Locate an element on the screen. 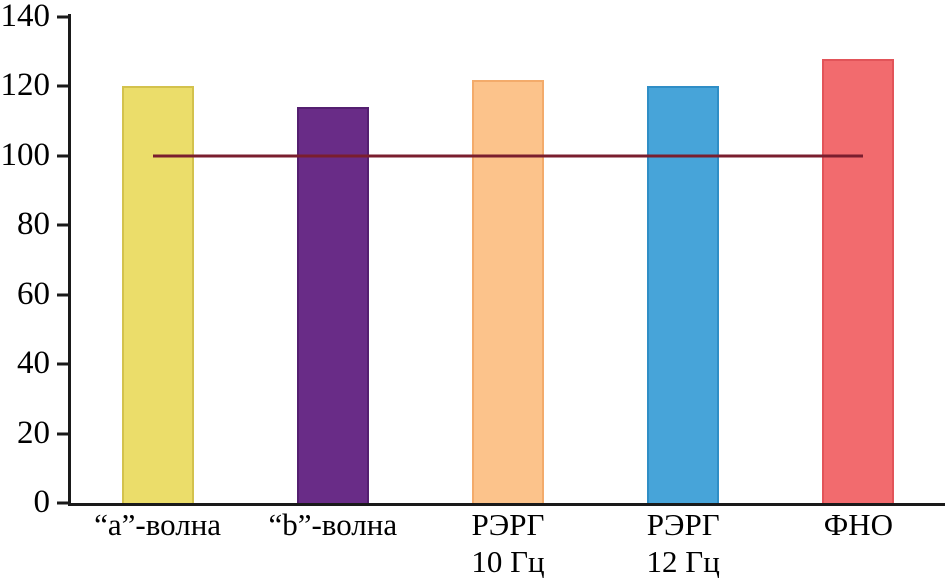 The height and width of the screenshot is (587, 948). x-category-label-5: ФНО is located at coordinates (858, 524).